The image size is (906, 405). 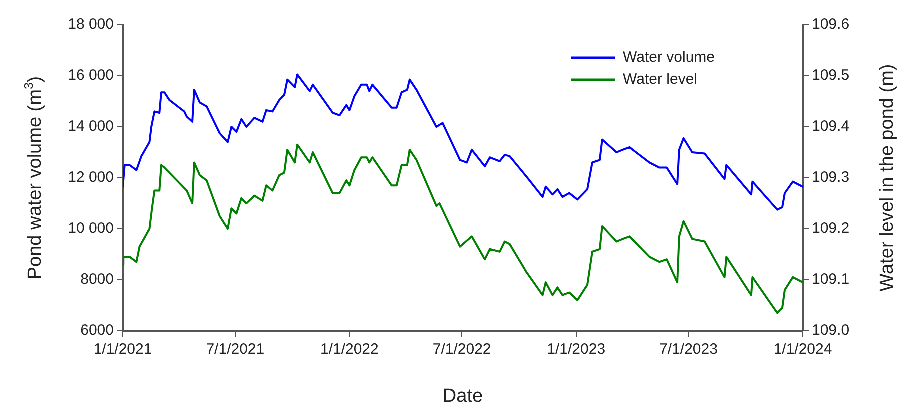 I want to click on y-tick-label: 12 000, so click(x=91, y=177).